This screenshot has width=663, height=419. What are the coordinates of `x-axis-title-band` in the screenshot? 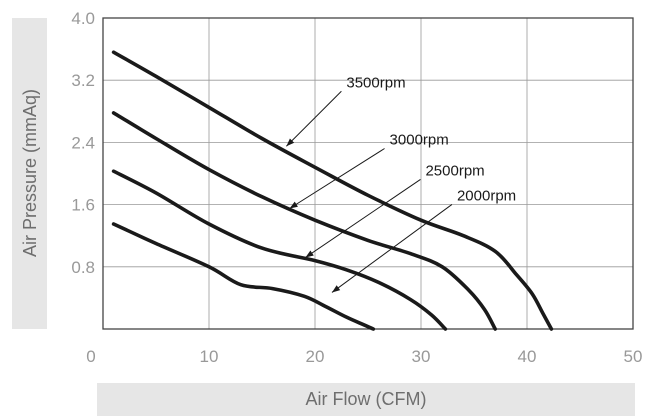 It's located at (366, 399).